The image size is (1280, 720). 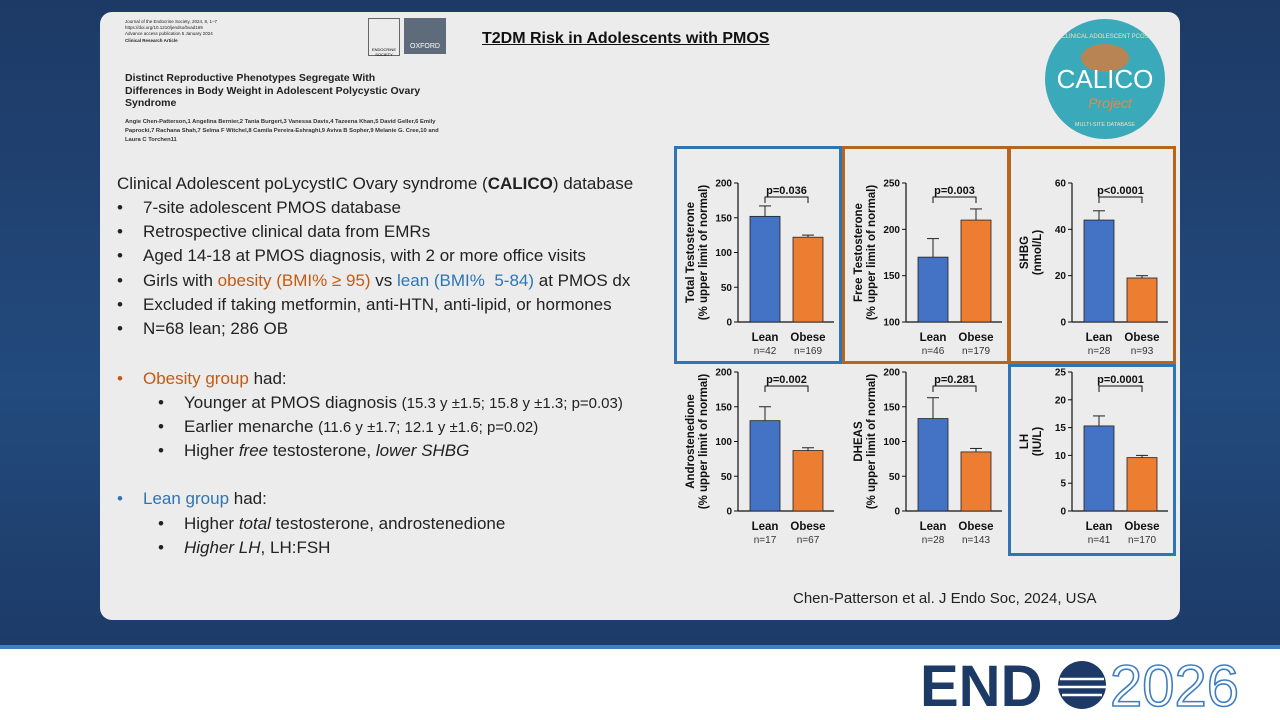 I want to click on text: Younger at PMOS diagnosis, so click(x=293, y=402).